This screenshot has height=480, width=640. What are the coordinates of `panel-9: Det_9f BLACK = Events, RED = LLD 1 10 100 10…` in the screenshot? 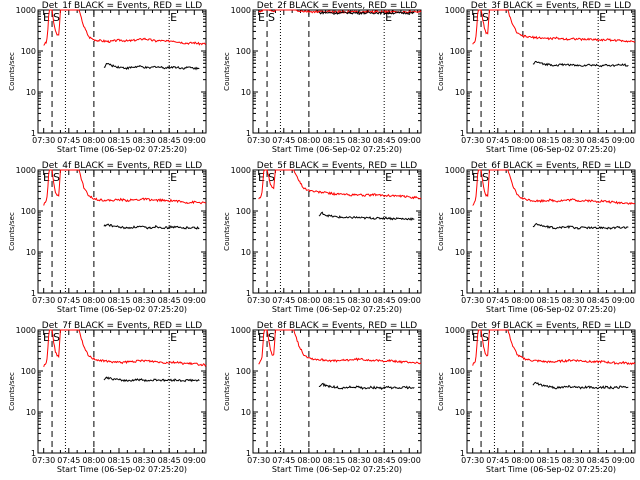 It's located at (536, 397).